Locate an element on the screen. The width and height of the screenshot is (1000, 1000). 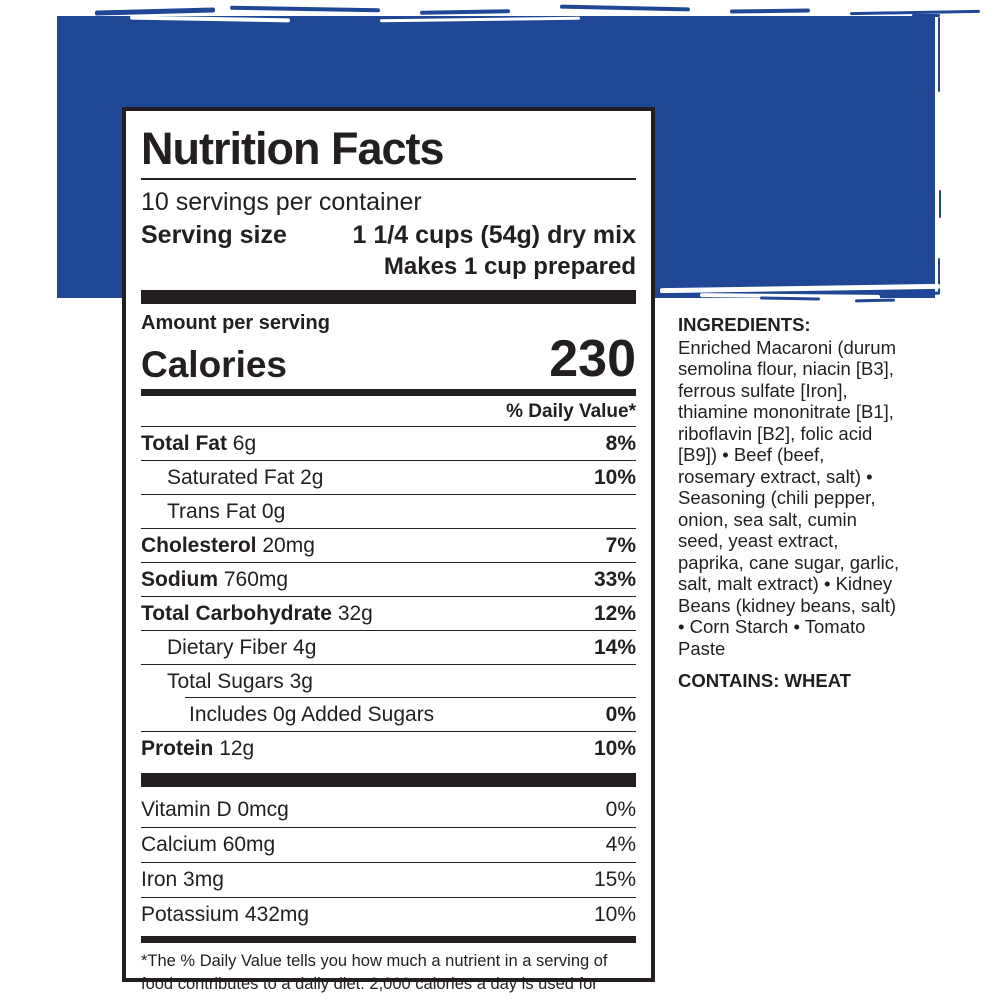
servings-per-container: 10 servings per container is located at coordinates (281, 202).